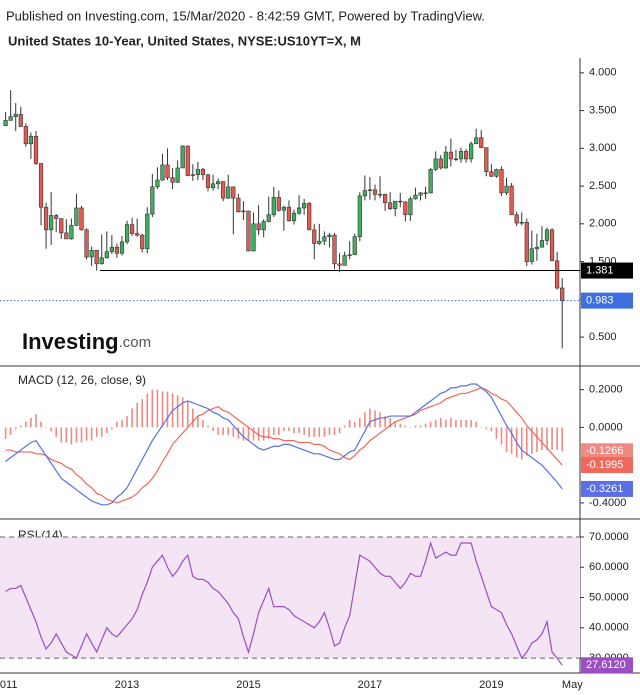 The width and height of the screenshot is (640, 695). I want to click on y-tick-label: 70.0000, so click(609, 537).